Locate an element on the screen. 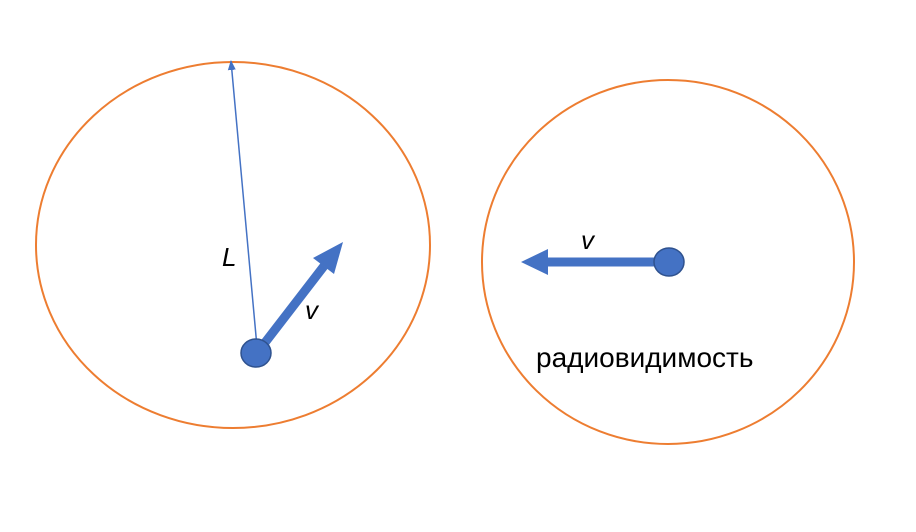 This screenshot has height=532, width=916. right-velocity-arrow is located at coordinates (594, 262).